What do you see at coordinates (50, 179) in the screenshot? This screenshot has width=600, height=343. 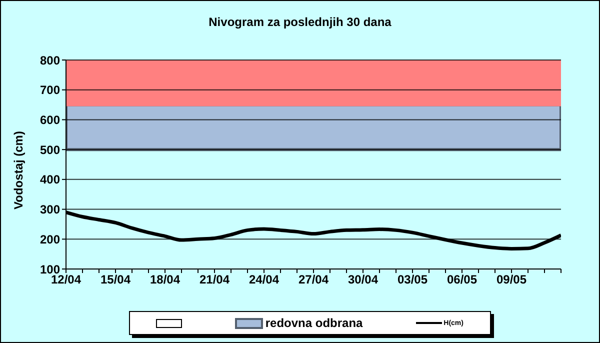 I see `y-tick-label: 400` at bounding box center [50, 179].